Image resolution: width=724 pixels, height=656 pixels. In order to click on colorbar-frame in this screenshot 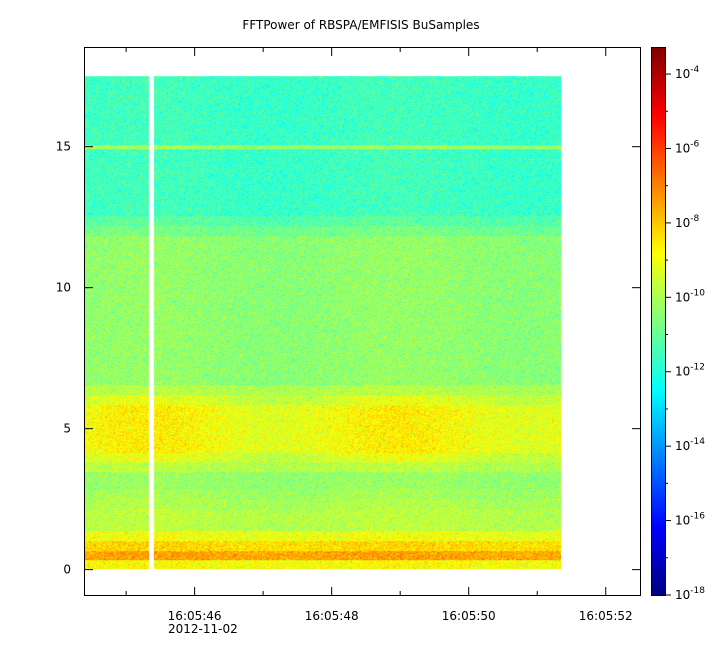, I will do `click(658, 321)`.